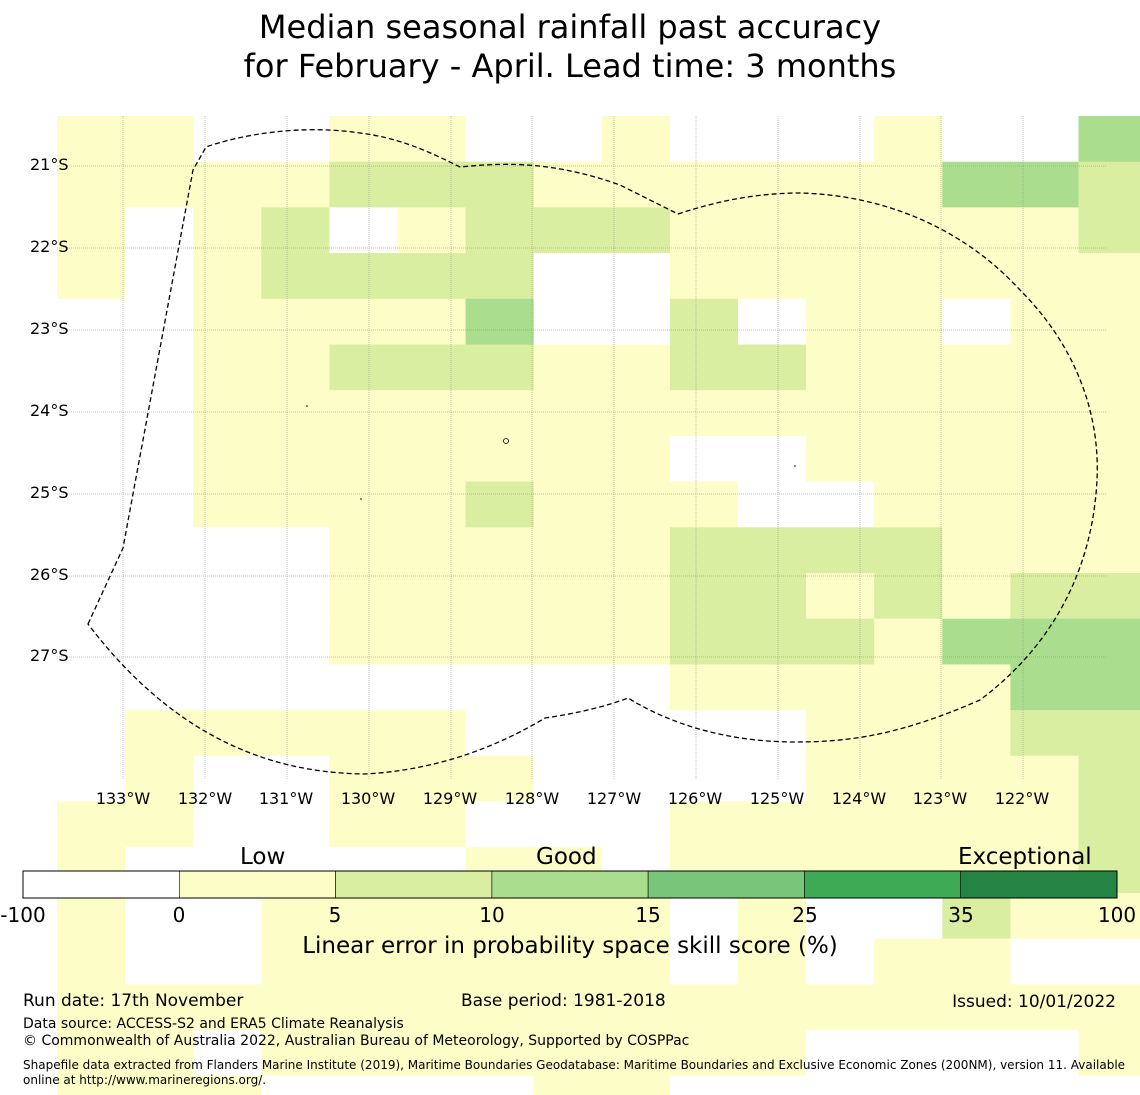  I want to click on run-date: Run date: 17th November, so click(133, 1001).